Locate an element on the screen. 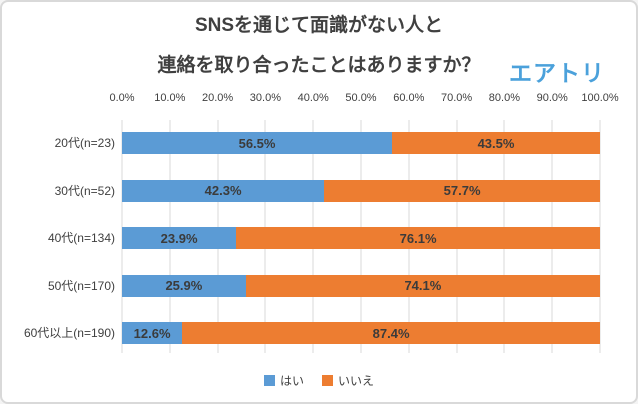  bar-row: 50代(n=170) 25.9% 74.1% is located at coordinates (324, 285).